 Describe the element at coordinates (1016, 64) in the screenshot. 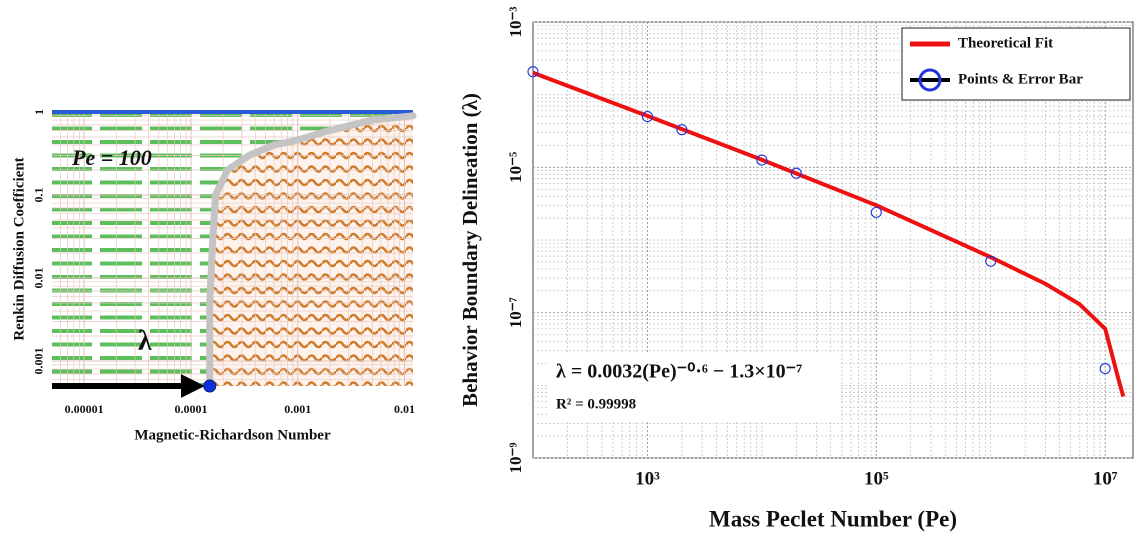

I see `legend-box` at that location.